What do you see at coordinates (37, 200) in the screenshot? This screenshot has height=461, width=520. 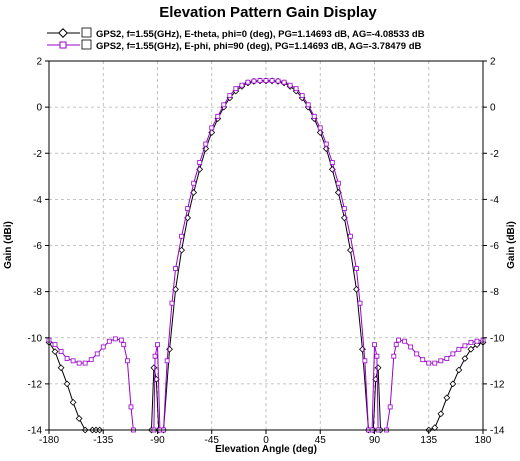 I see `y-tick-label-left: -4` at bounding box center [37, 200].